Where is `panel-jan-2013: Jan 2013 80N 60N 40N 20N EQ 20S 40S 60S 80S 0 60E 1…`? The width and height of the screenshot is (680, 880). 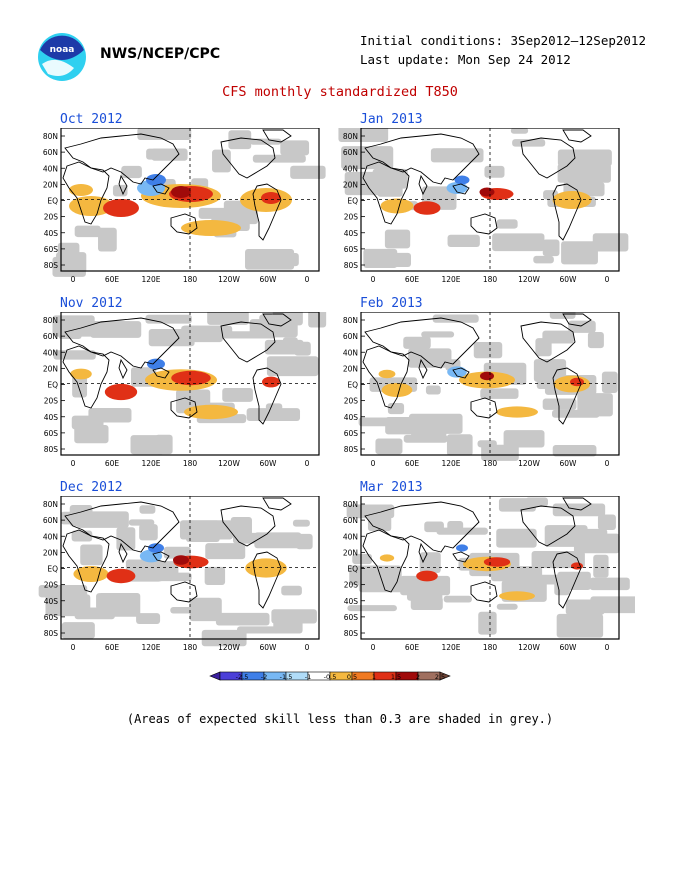
panel-jan-2013: Jan 2013 80N 60N 40N 20N EQ 20S 40S 60S 80S 0 60E 1… is located at coordinates (485, 202).